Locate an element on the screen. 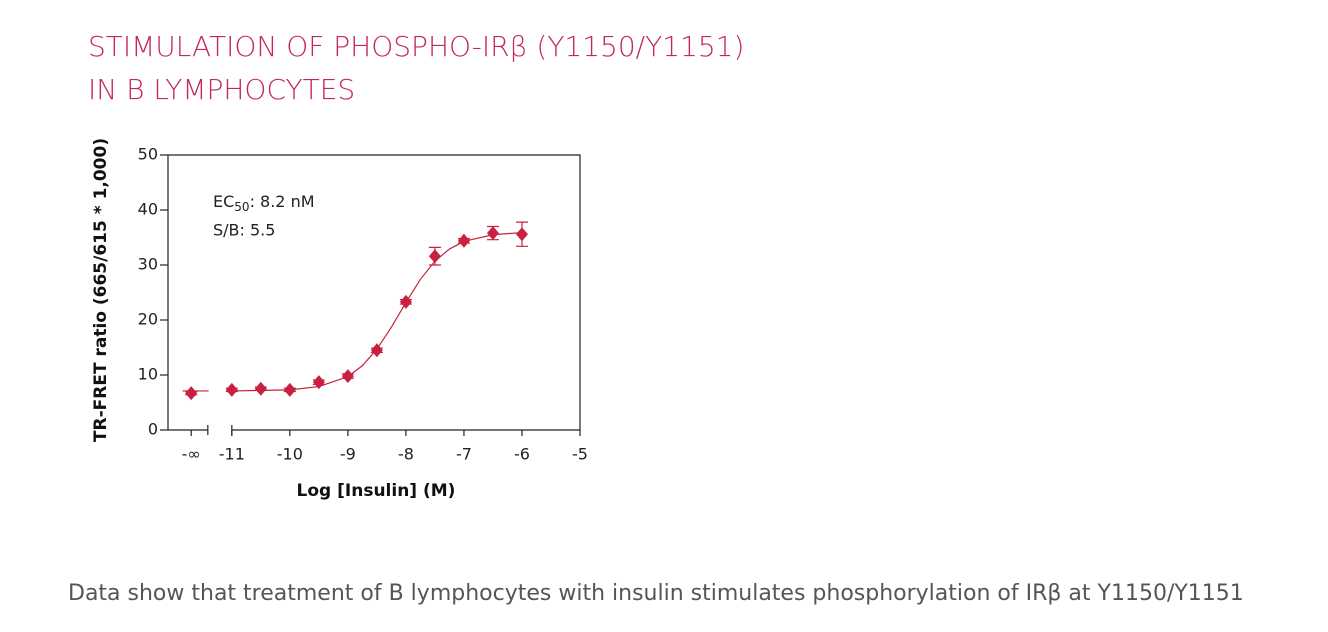 The image size is (1328, 632). x-tick-label: -10 is located at coordinates (290, 454).